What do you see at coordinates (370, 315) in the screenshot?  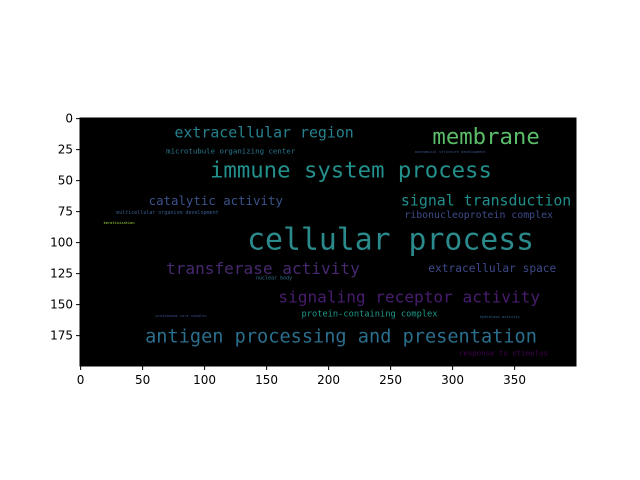 I see `word-protein-containing-complex: protein-containing complex` at bounding box center [370, 315].